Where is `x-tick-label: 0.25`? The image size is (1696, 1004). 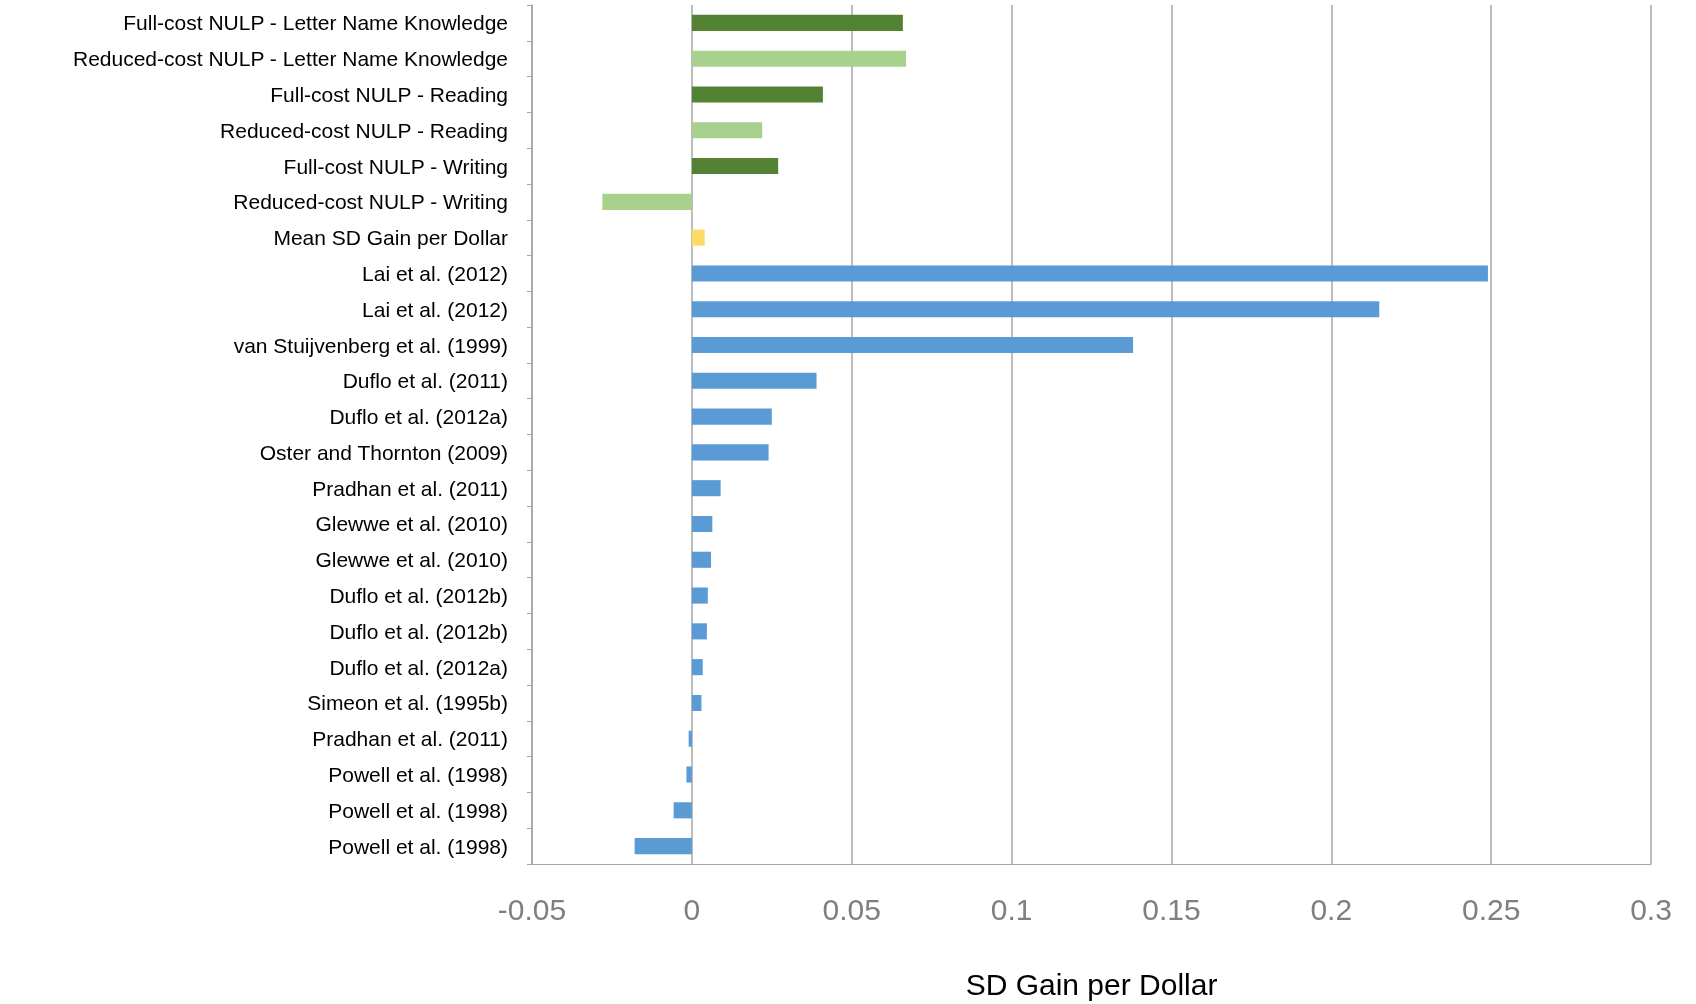 x-tick-label: 0.25 is located at coordinates (1491, 909).